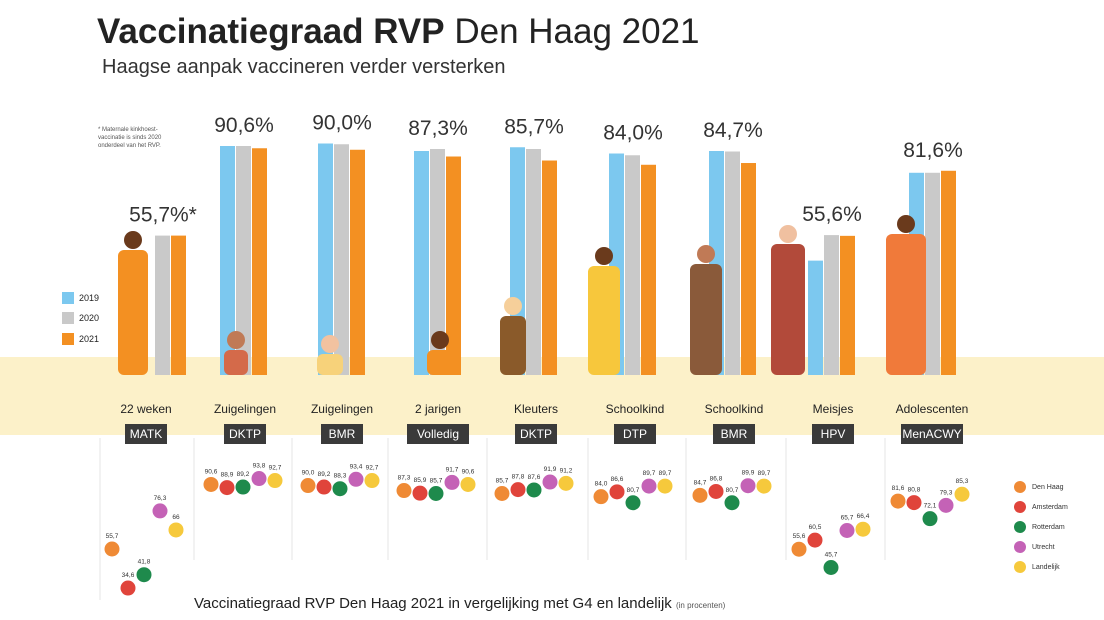 This screenshot has height=620, width=1104. Describe the element at coordinates (128, 575) in the screenshot. I see `dot-value-label: 34,6` at that location.